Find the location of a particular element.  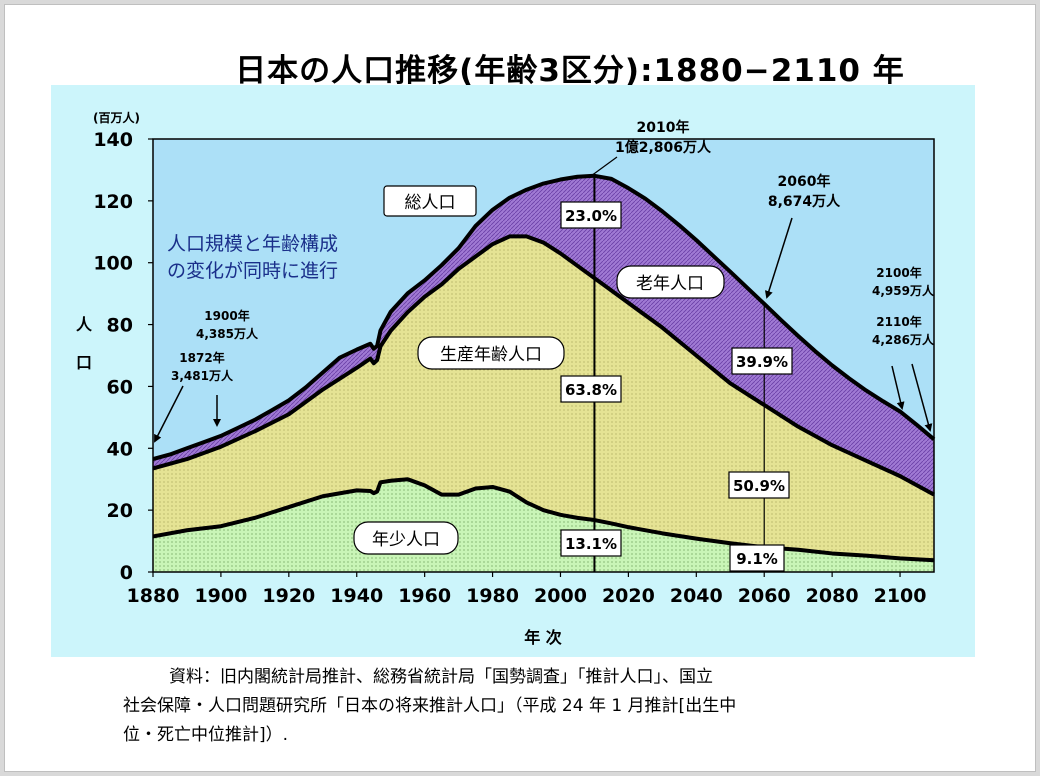

y-tick-label: 100 is located at coordinates (113, 264).